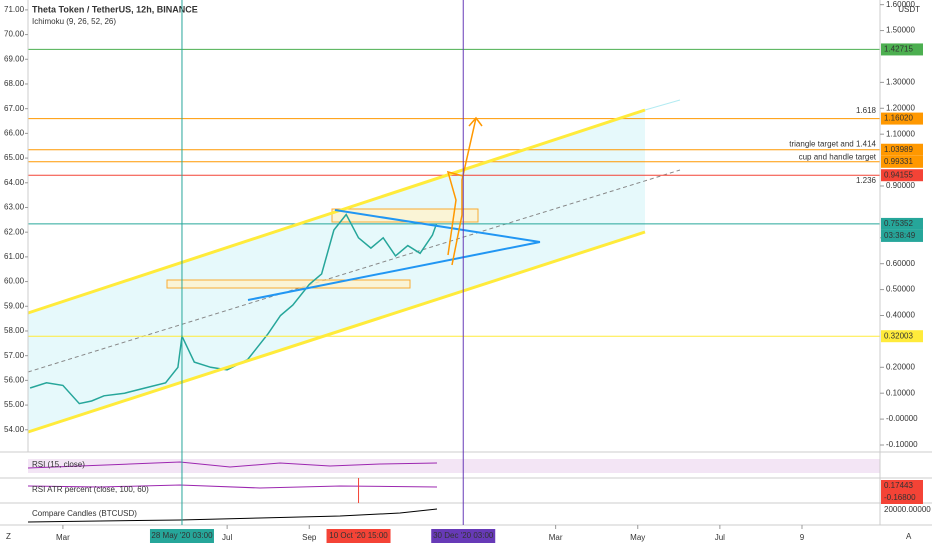 The width and height of the screenshot is (932, 550). Describe the element at coordinates (802, 537) in the screenshot. I see `x-tick-label: 9` at that location.